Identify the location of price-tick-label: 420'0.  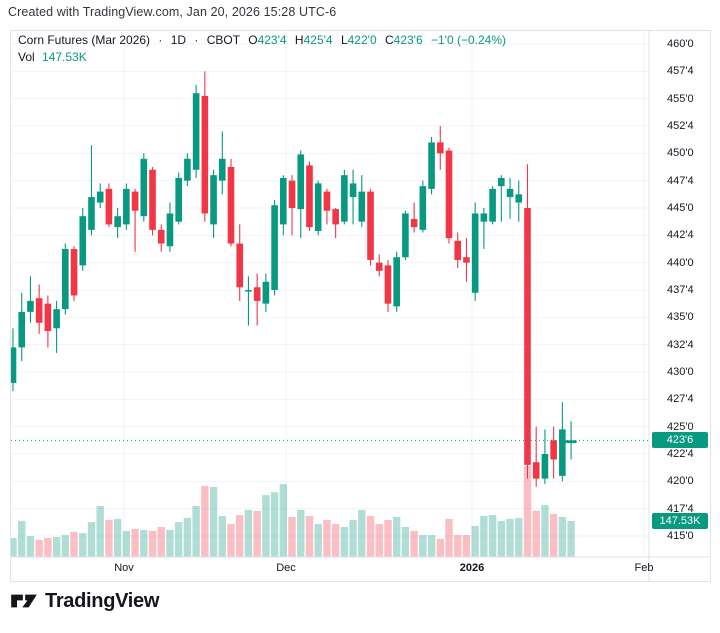
(680, 481).